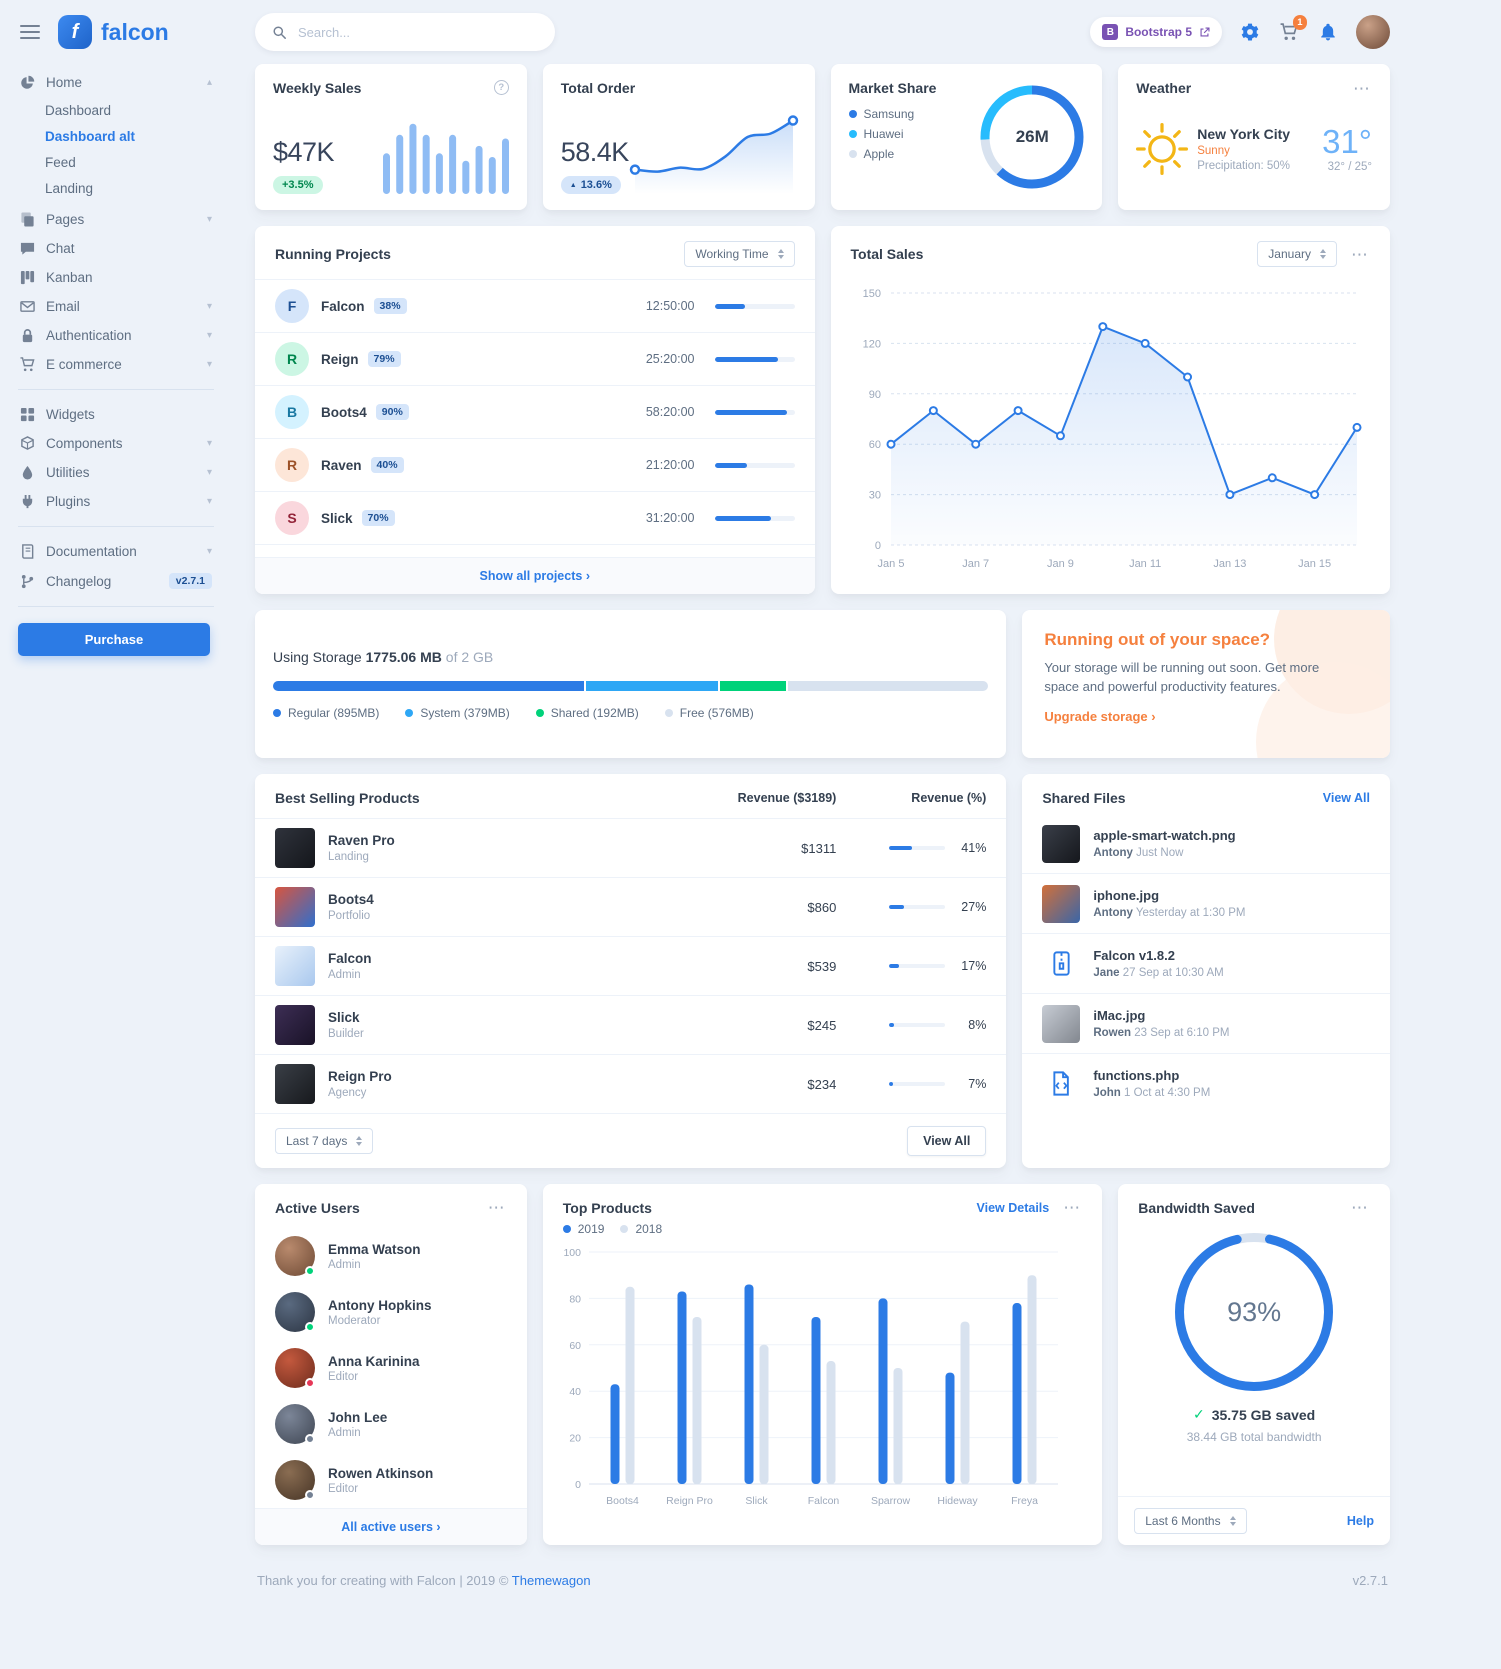 The width and height of the screenshot is (1501, 1669). I want to click on help-link: Help, so click(1360, 1521).